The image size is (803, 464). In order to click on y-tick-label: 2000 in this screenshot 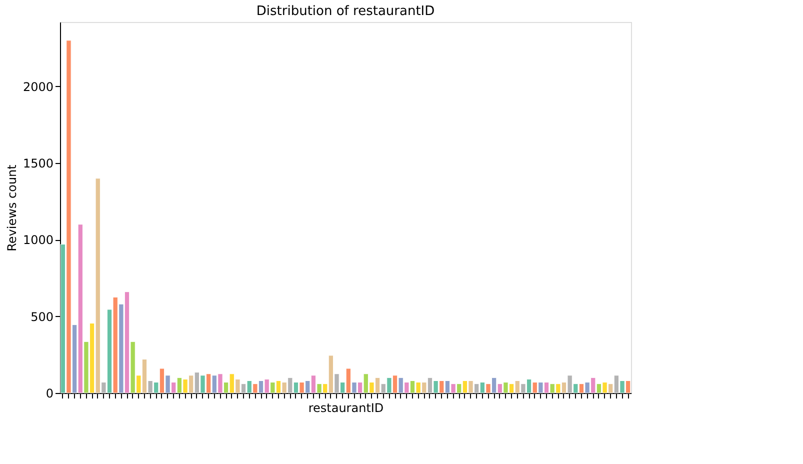, I will do `click(38, 87)`.